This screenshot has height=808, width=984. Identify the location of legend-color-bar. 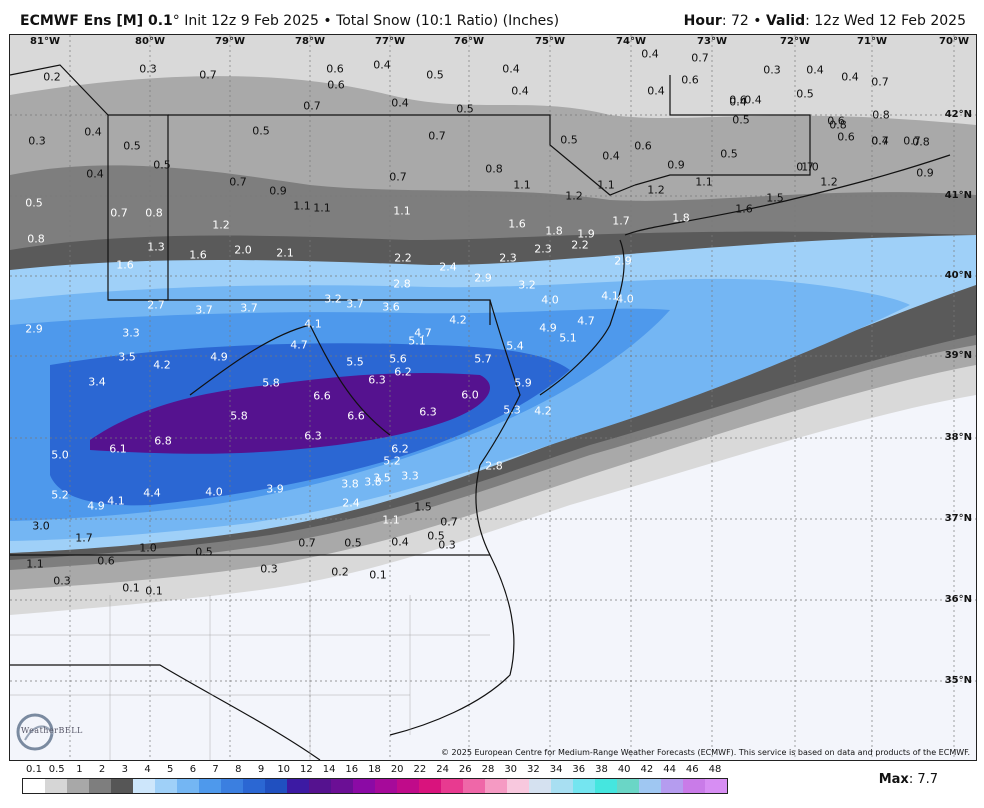
(375, 786).